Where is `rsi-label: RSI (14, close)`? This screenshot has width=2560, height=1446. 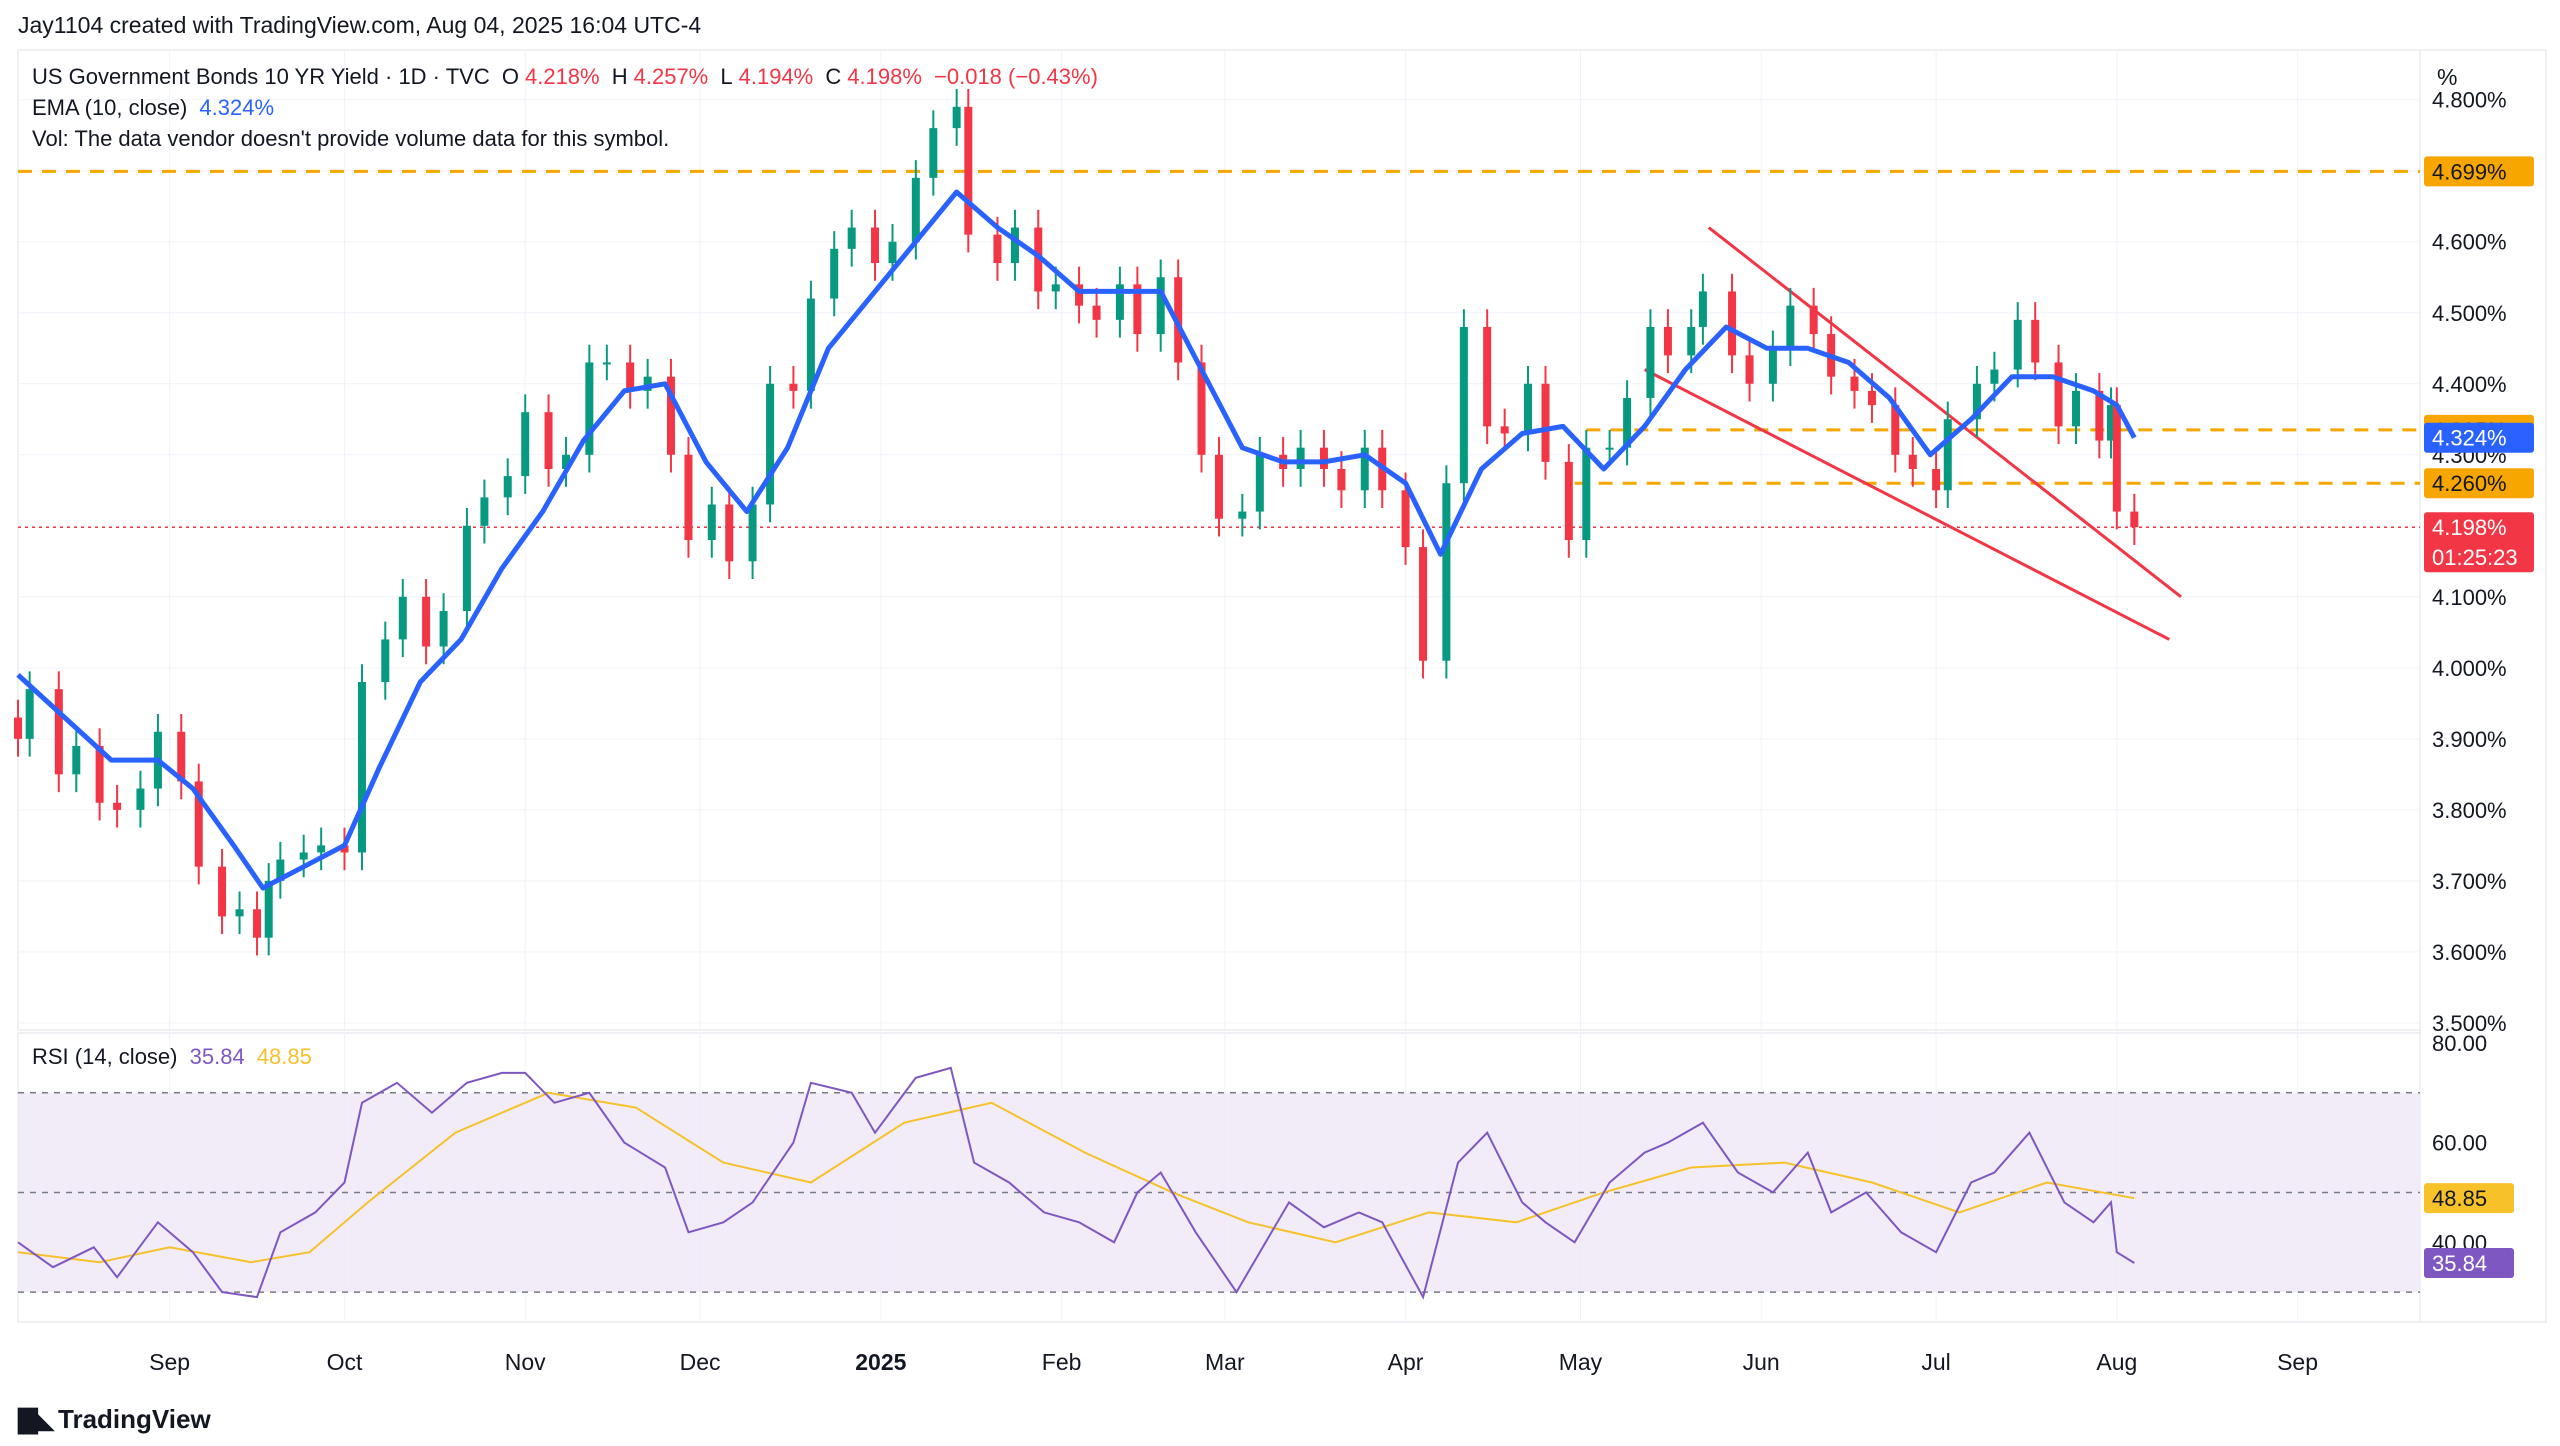
rsi-label: RSI (14, close) is located at coordinates (105, 1056).